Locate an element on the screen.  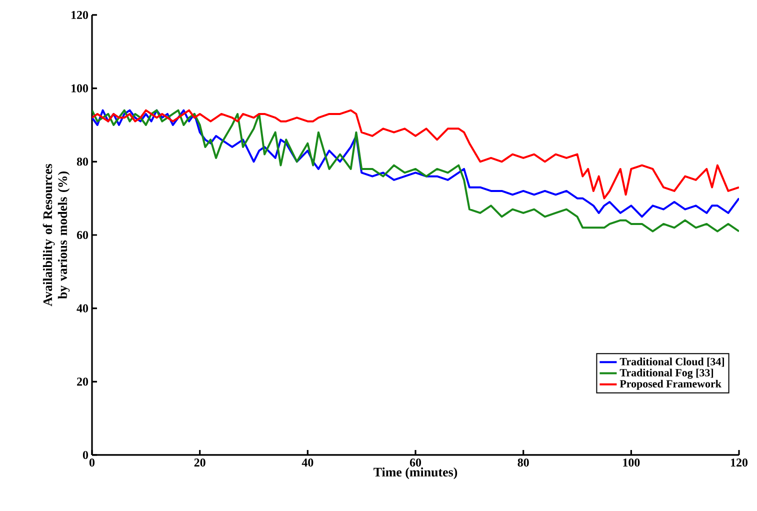
legend-label: Proposed Framework is located at coordinates (671, 385).